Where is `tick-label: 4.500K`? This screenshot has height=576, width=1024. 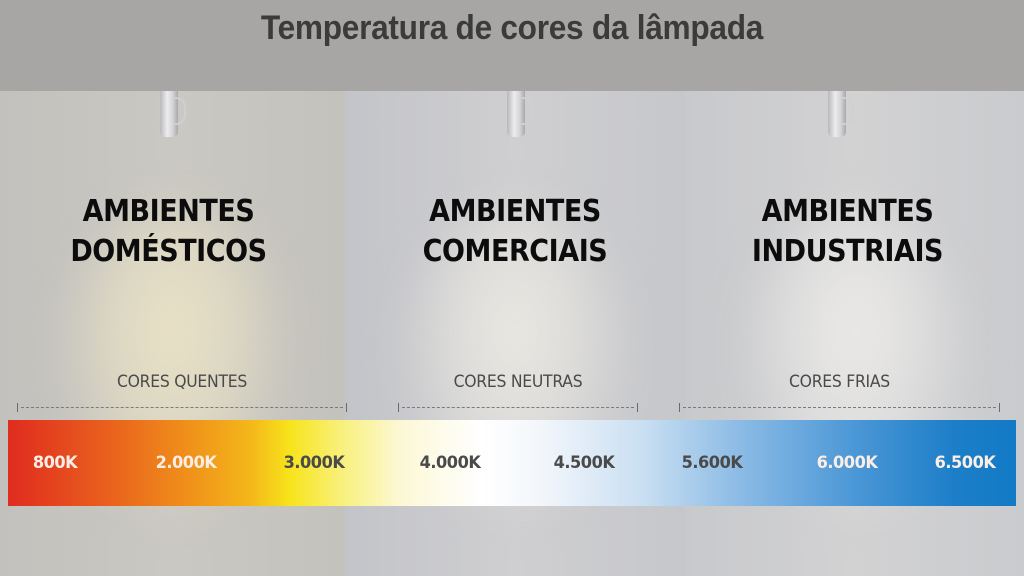
tick-label: 4.500K is located at coordinates (584, 463).